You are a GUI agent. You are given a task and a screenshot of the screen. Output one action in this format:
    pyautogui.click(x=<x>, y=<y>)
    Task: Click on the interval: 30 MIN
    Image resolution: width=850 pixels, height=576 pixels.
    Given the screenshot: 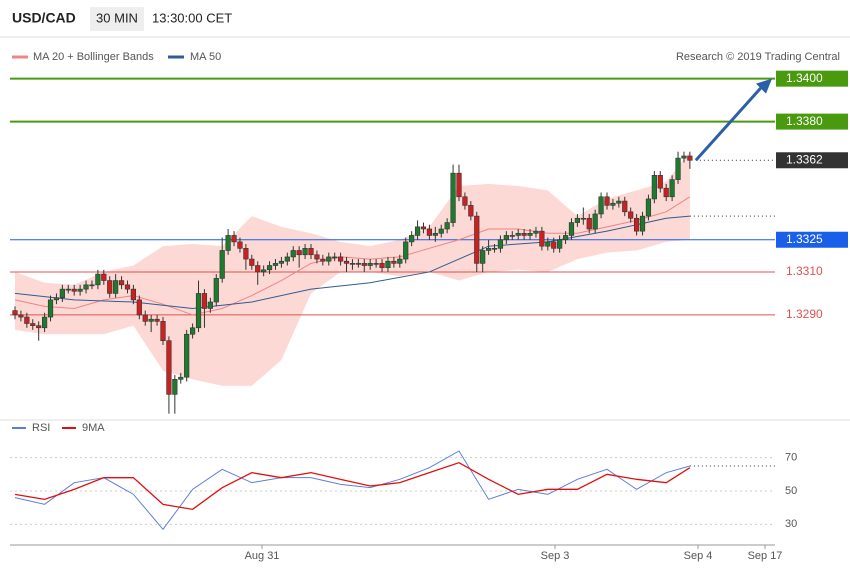 What is the action you would take?
    pyautogui.click(x=117, y=17)
    